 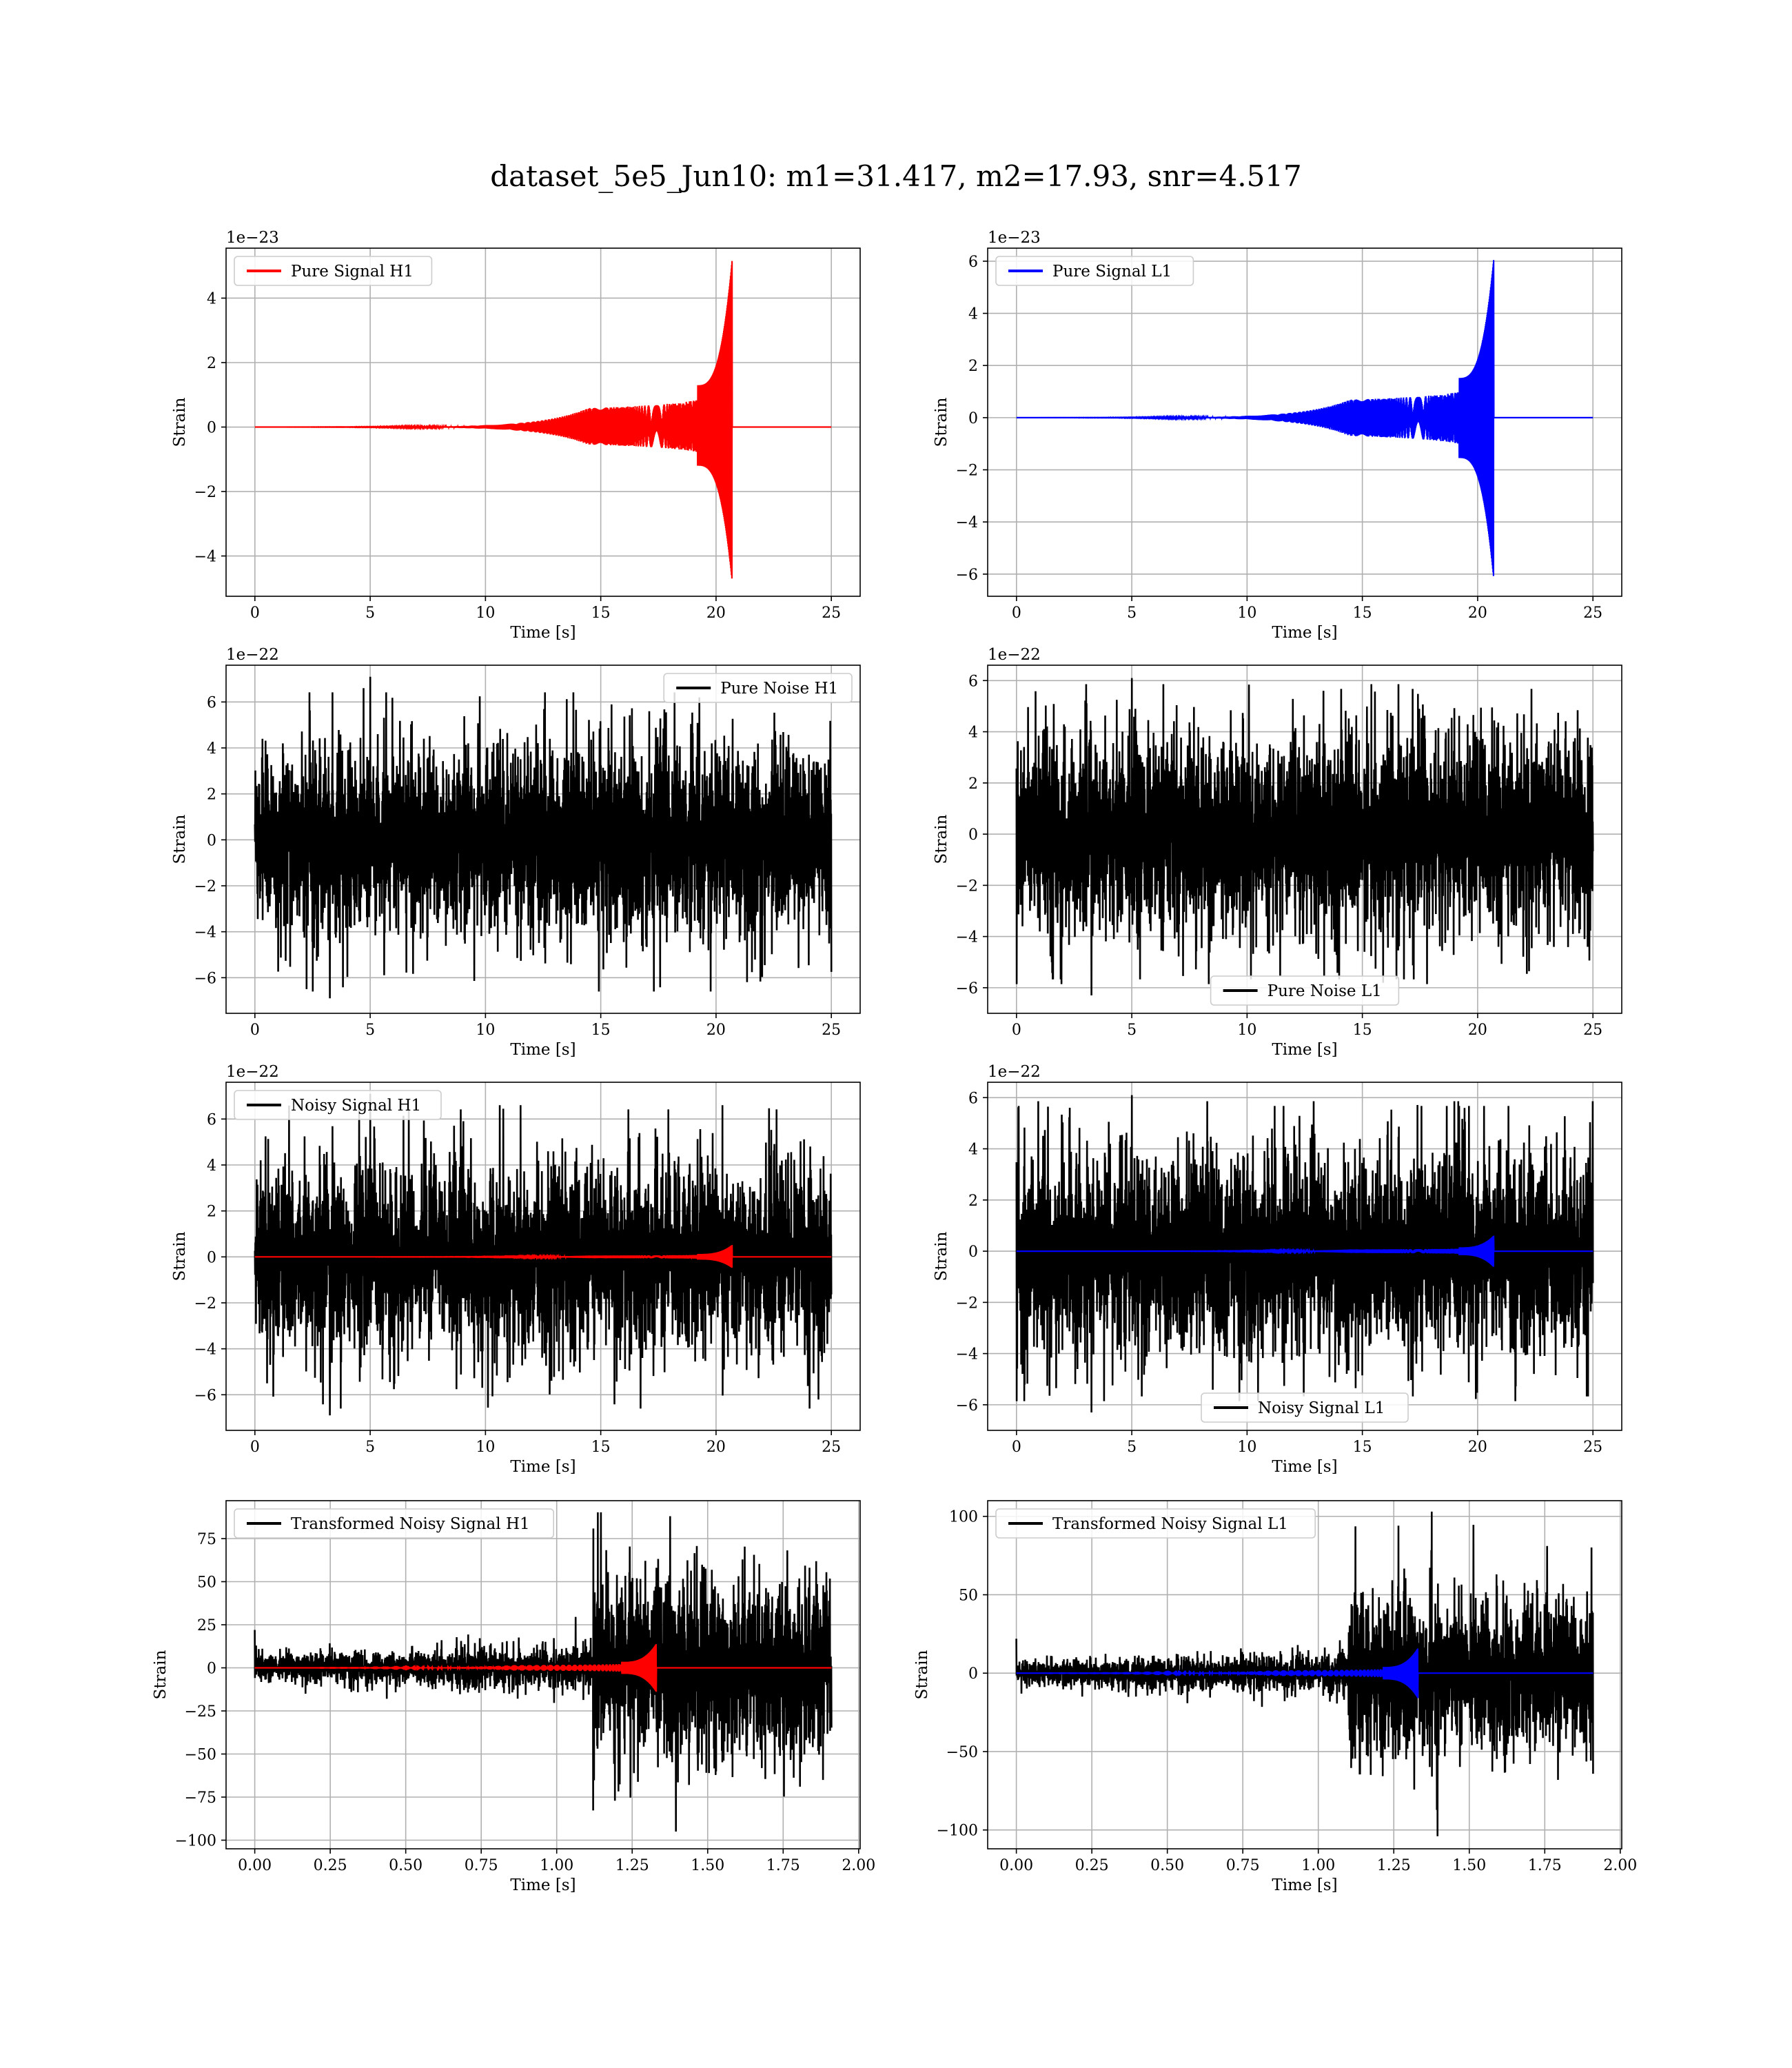 What do you see at coordinates (783, 1865) in the screenshot?
I see `x-tick-label: 1.75` at bounding box center [783, 1865].